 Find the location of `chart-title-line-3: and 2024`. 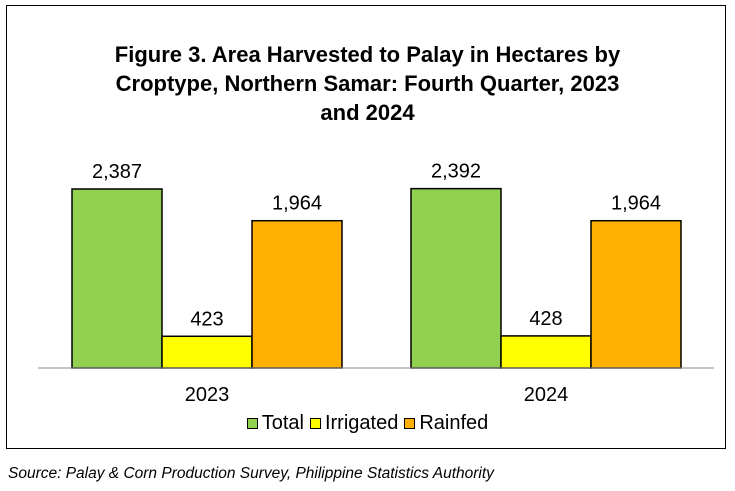

chart-title-line-3: and 2024 is located at coordinates (367, 112).